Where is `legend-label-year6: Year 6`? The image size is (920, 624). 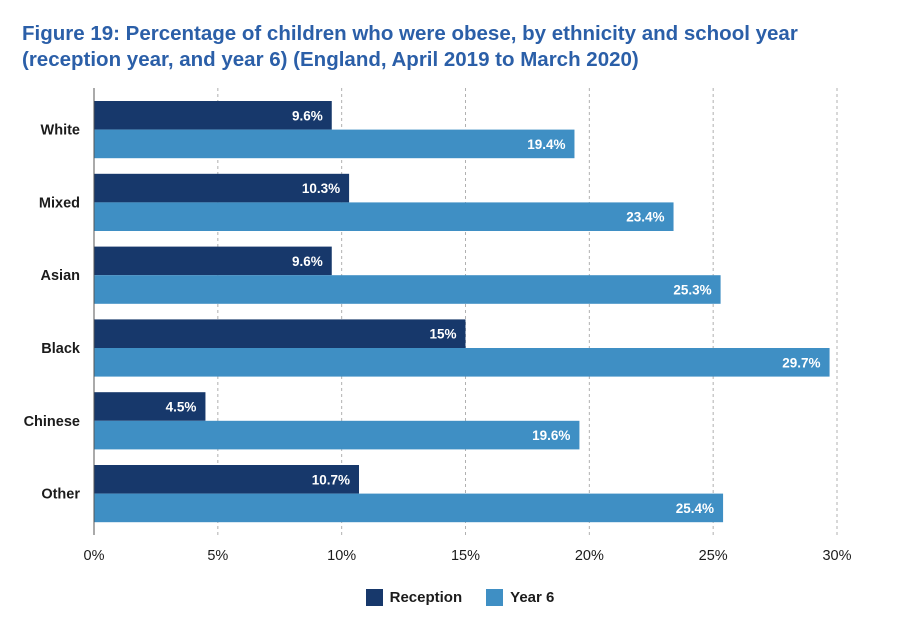
legend-label-year6: Year 6 is located at coordinates (532, 597).